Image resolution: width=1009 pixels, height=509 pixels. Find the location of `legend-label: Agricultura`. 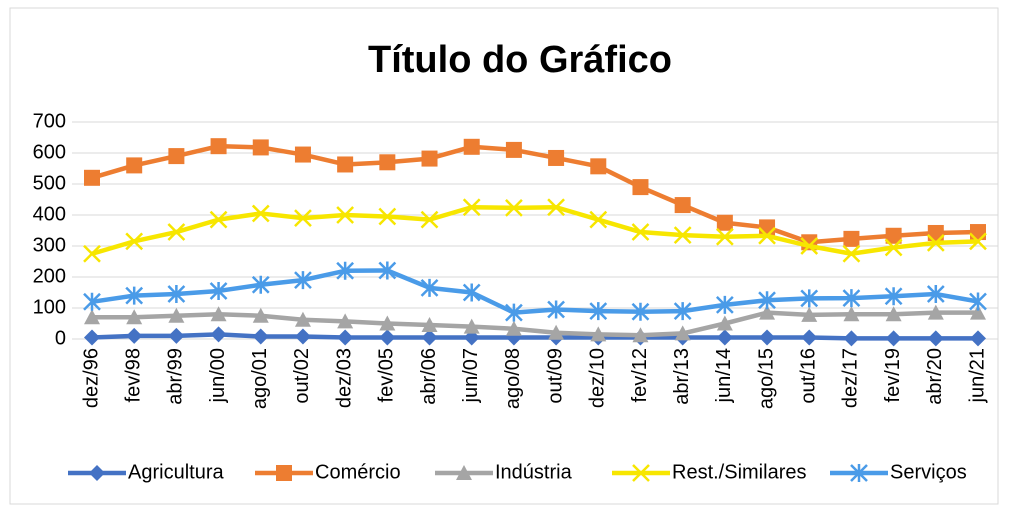

legend-label: Agricultura is located at coordinates (176, 472).